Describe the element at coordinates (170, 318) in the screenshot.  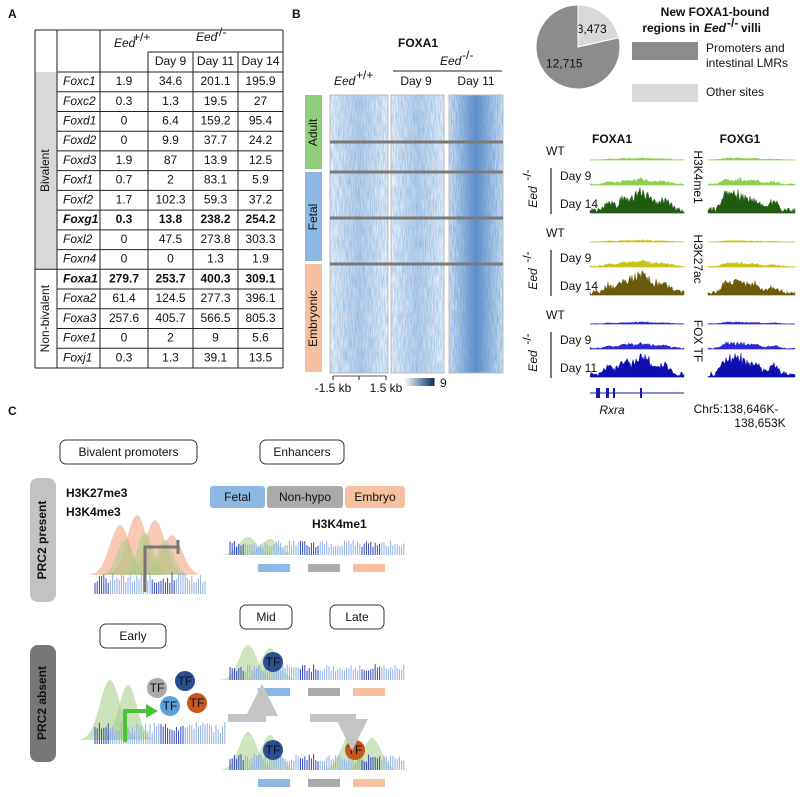
I see `cell-value: 405.7` at that location.